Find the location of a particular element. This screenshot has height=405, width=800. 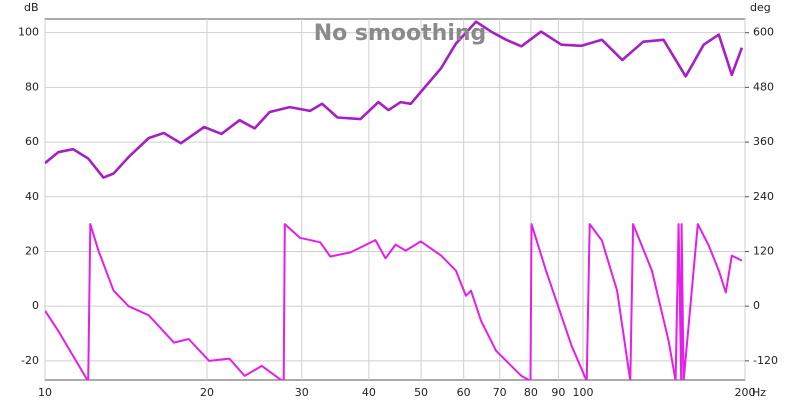

y-tick-label: 20 is located at coordinates (32, 250).